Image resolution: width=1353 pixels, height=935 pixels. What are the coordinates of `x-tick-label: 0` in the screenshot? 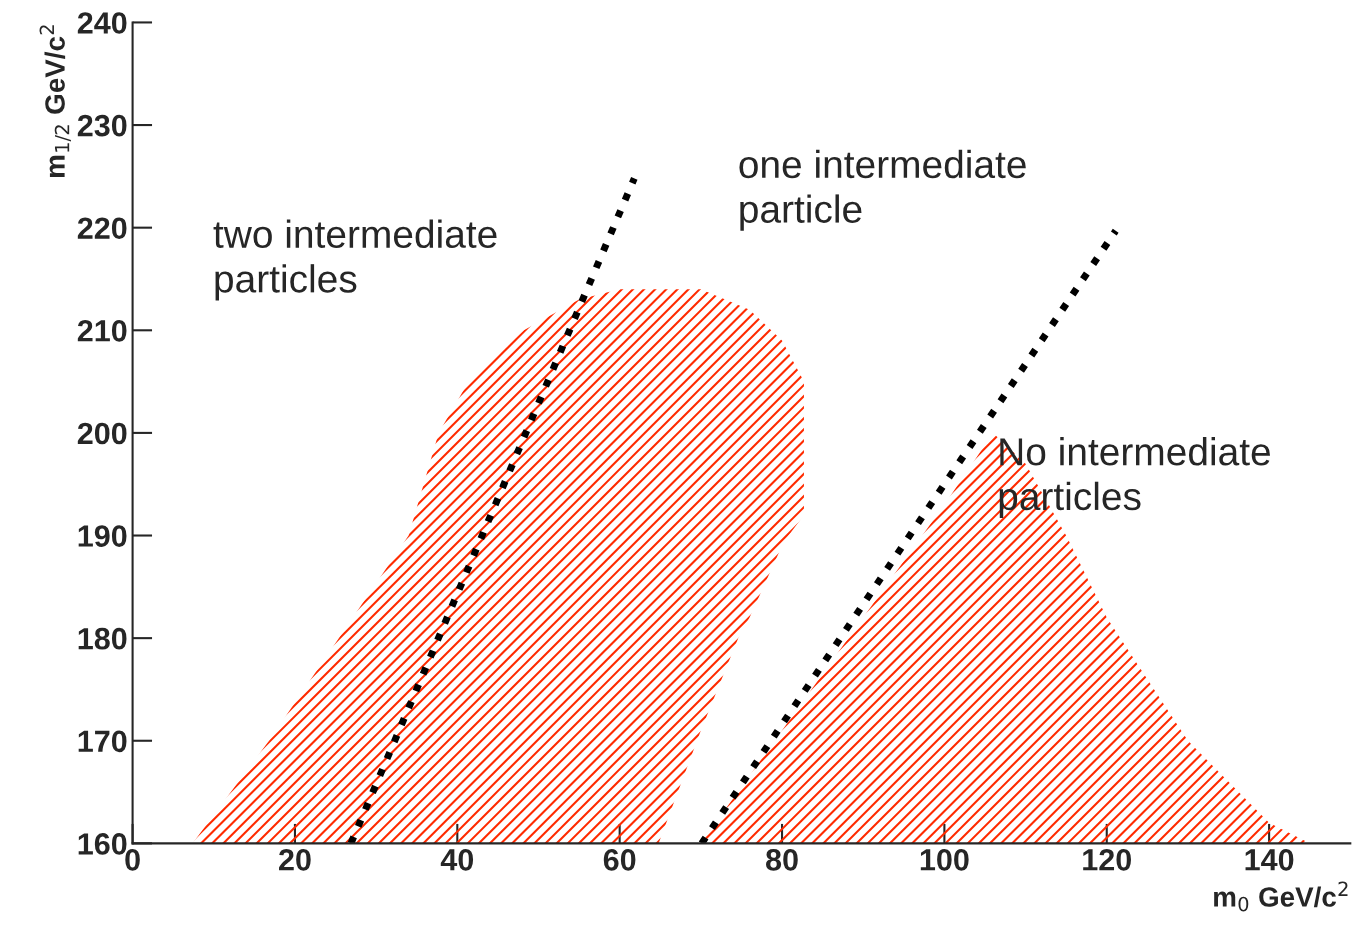 It's located at (132, 860).